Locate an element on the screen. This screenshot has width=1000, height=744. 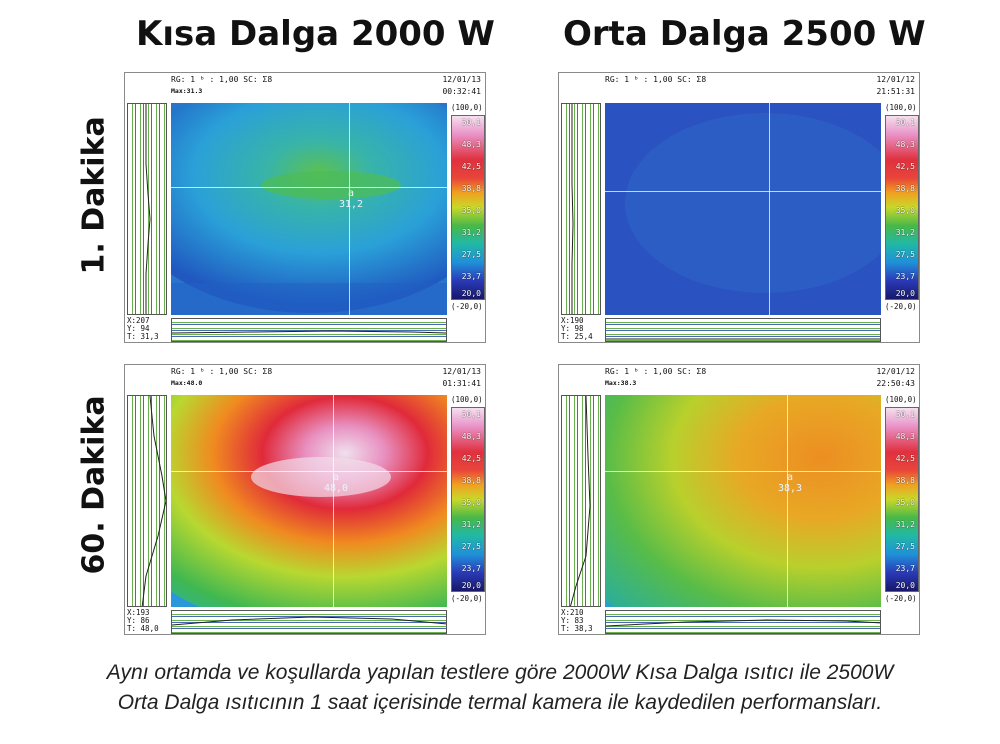
thermal-image: a 38,3 is located at coordinates (743, 501).